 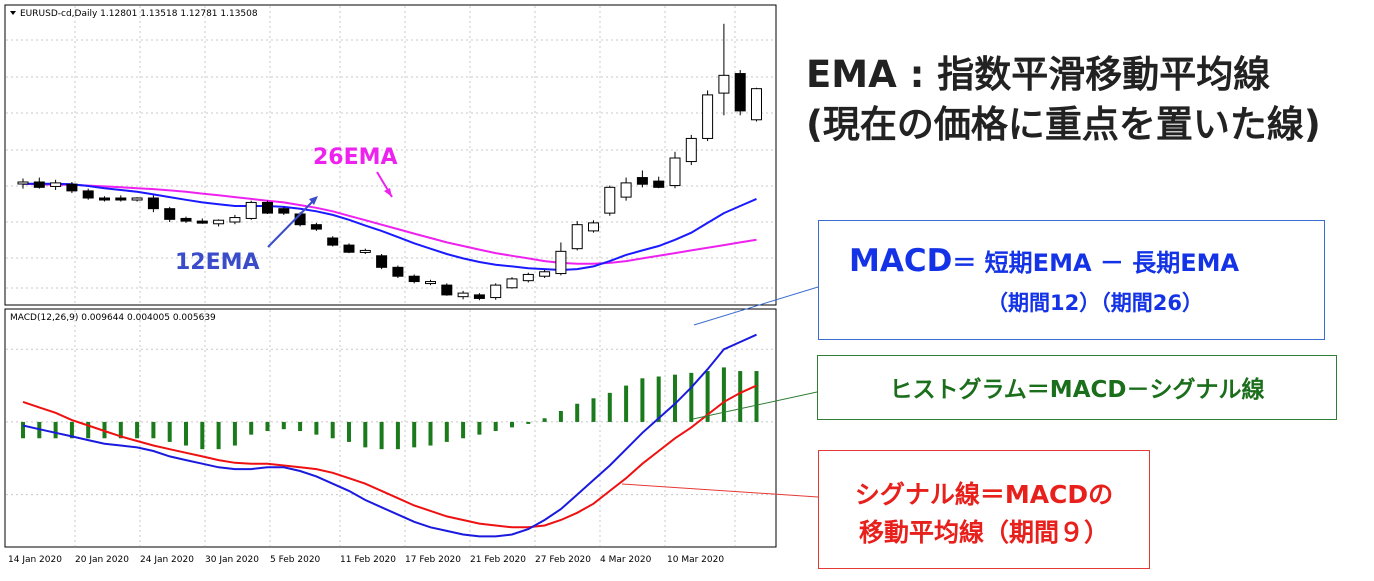 What do you see at coordinates (433, 560) in the screenshot?
I see `date-tick-label: 17 Feb 2020` at bounding box center [433, 560].